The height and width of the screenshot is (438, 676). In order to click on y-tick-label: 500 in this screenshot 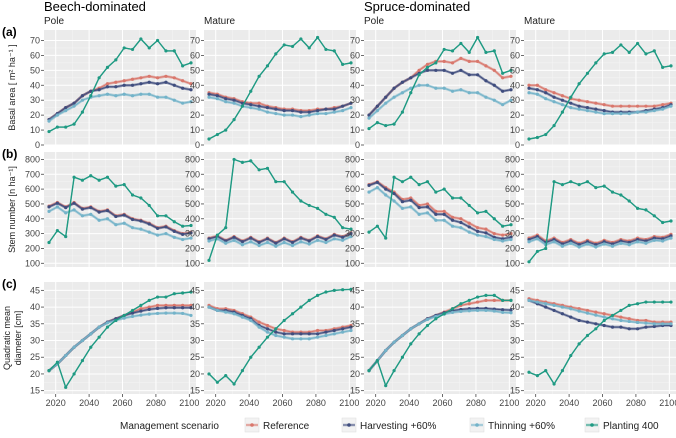, I will do `click(32, 204)`.